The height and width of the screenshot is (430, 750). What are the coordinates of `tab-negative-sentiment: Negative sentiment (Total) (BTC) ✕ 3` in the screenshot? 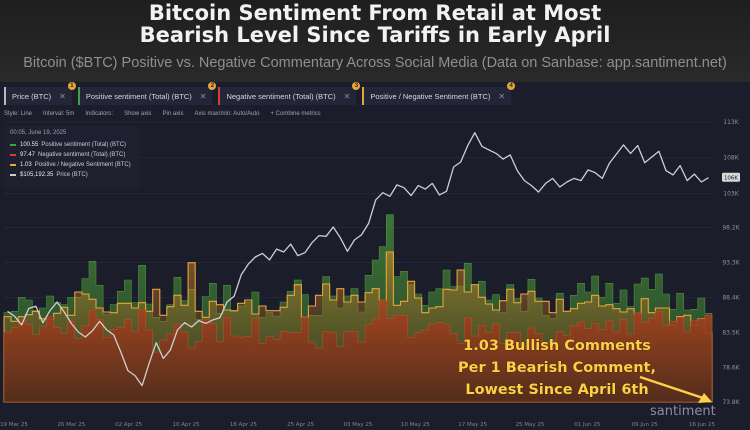 It's located at (289, 93).